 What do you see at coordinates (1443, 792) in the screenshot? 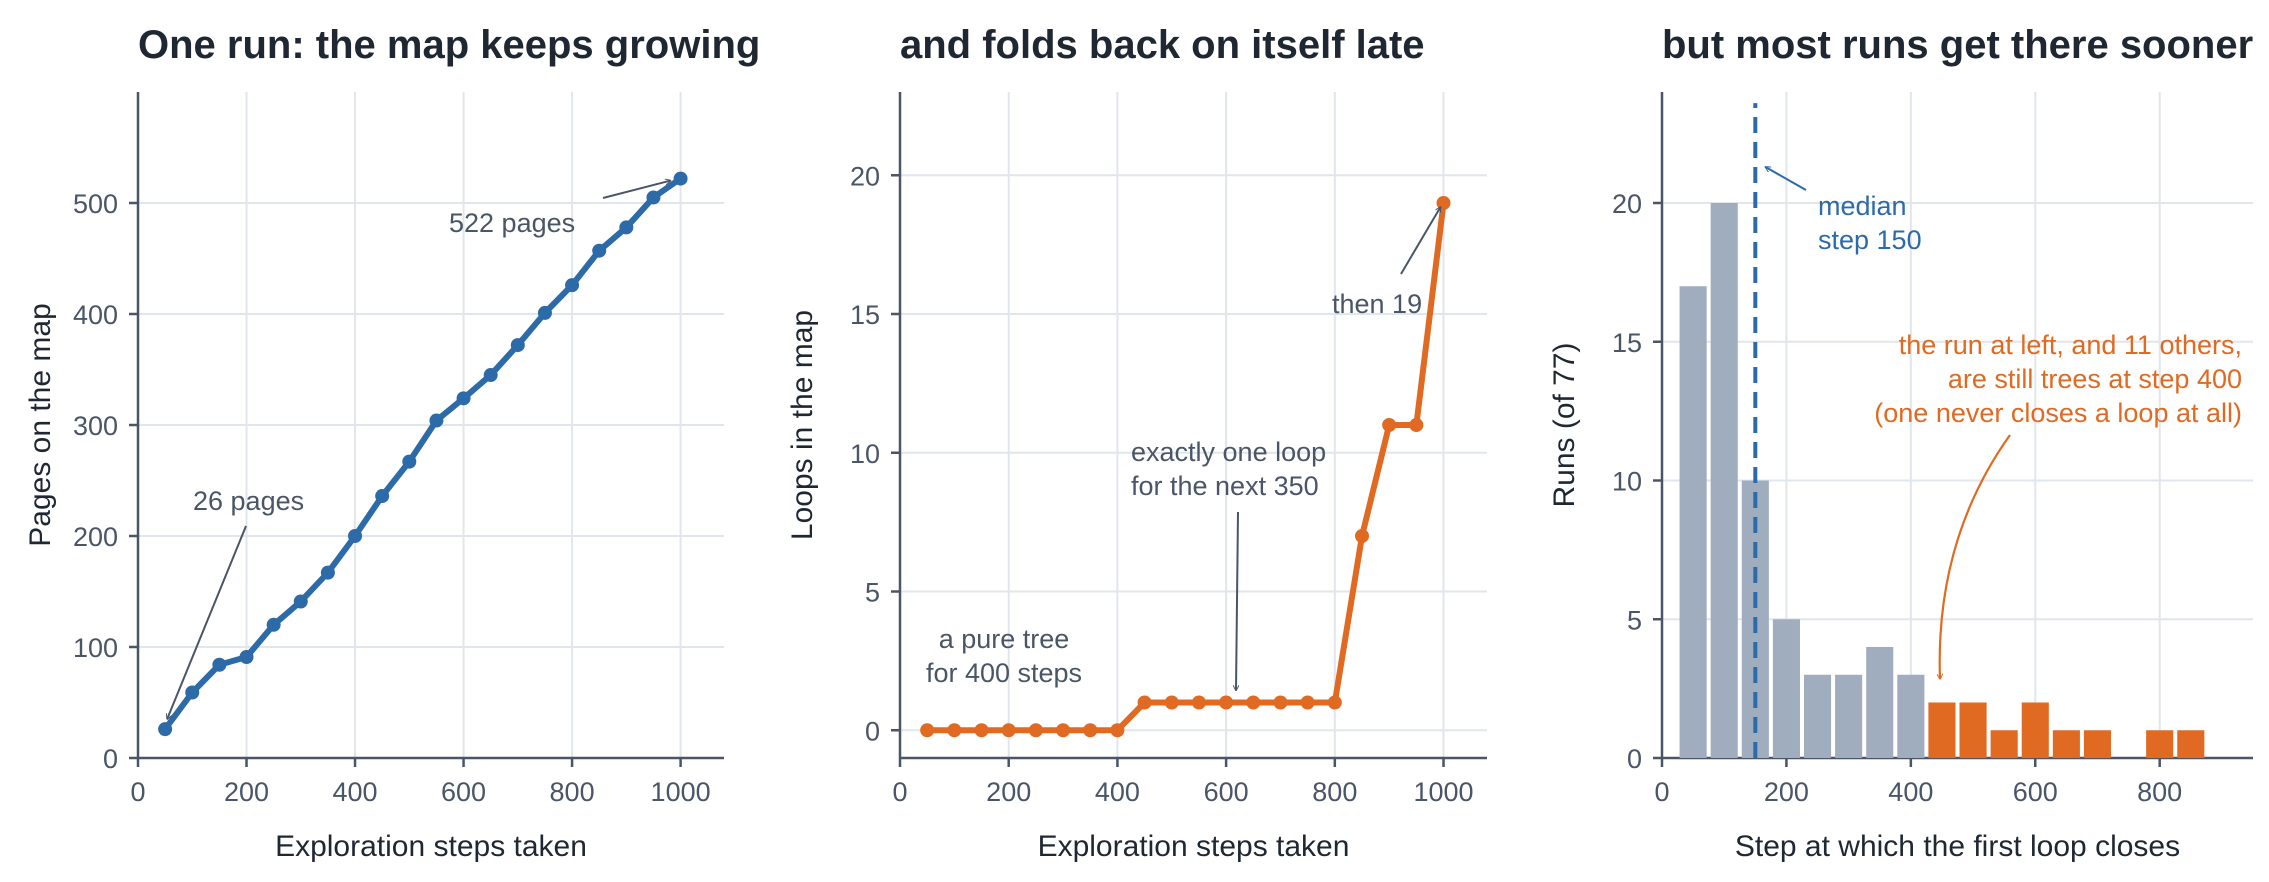
I see `x-tick-label: 1000` at bounding box center [1443, 792].